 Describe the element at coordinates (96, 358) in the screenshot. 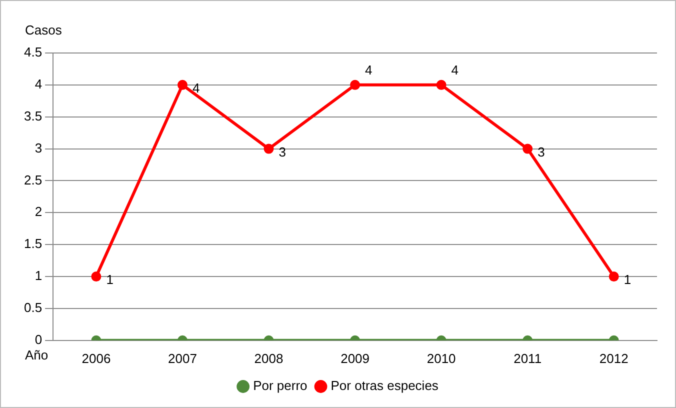

I see `x-tick-label: 2006` at that location.